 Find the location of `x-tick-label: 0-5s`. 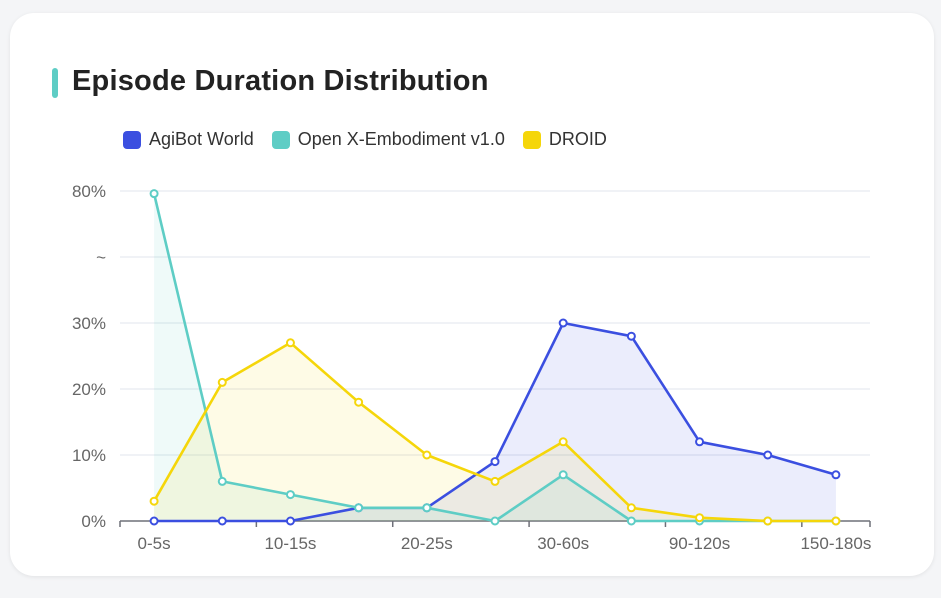

x-tick-label: 0-5s is located at coordinates (154, 543).